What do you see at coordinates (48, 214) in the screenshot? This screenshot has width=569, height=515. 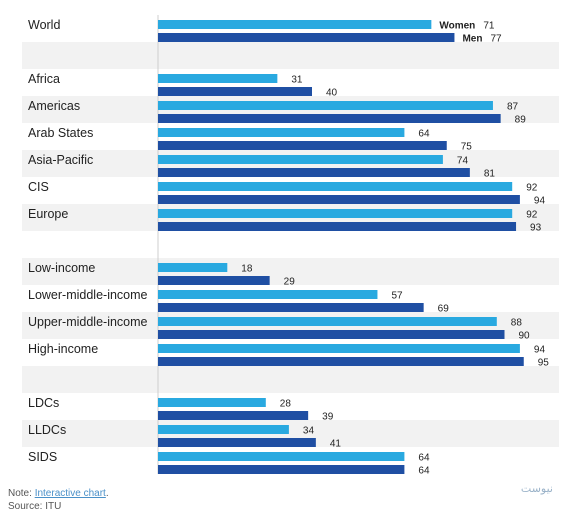 I see `category-label: Europe` at bounding box center [48, 214].